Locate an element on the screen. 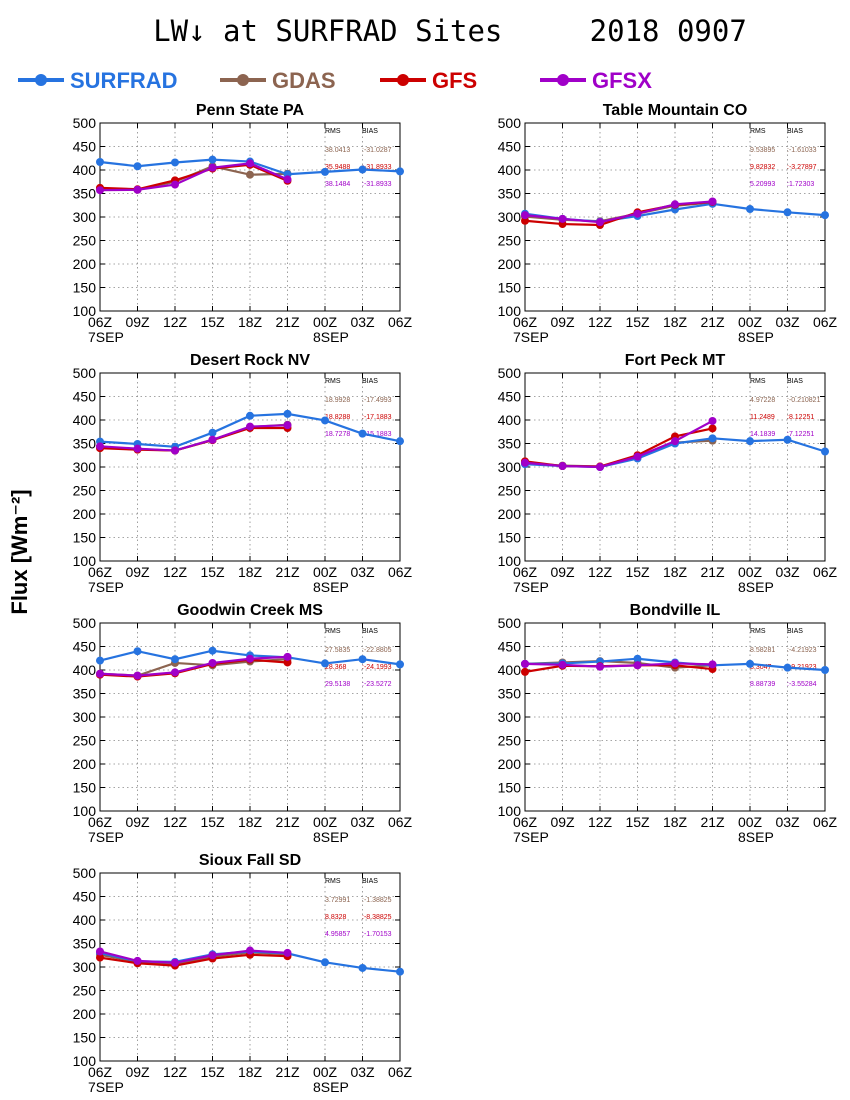  stats-rms-gfsx: 4.95857 is located at coordinates (337, 934).